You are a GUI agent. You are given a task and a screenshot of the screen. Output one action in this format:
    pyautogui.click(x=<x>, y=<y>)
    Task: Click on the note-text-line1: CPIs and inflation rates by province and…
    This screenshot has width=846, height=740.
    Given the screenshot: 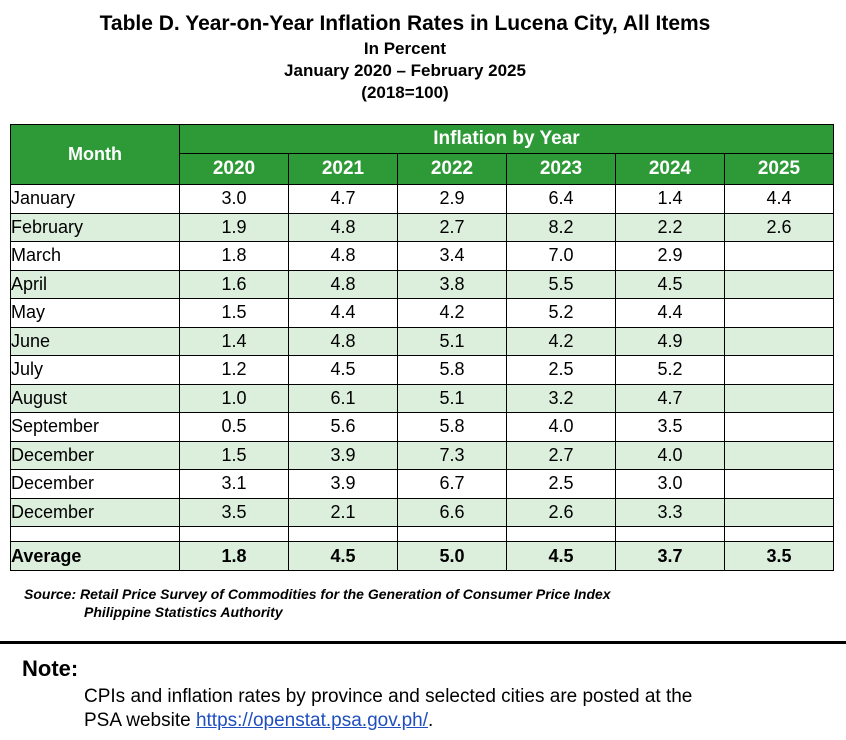 What is the action you would take?
    pyautogui.click(x=388, y=696)
    